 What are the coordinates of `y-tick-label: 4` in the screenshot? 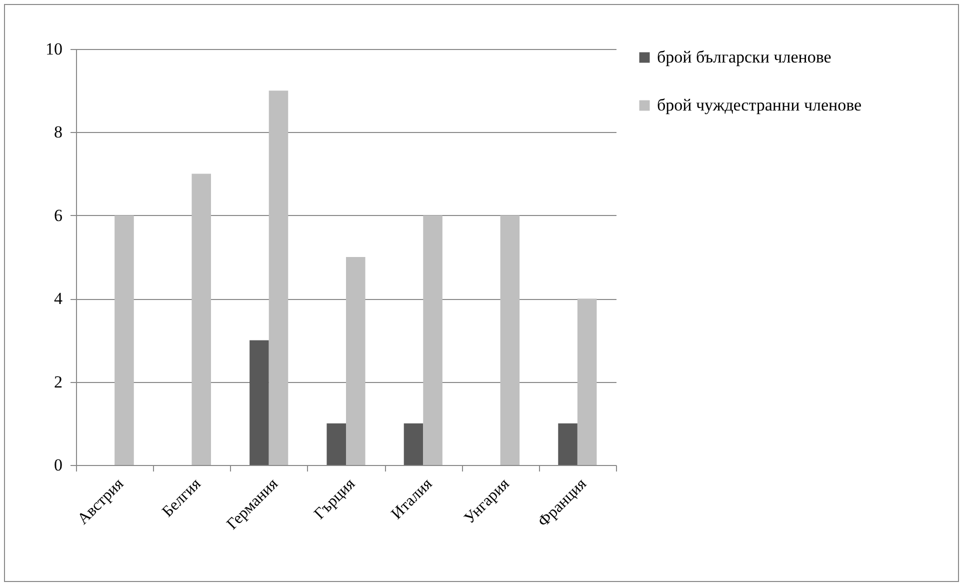 It's located at (58, 298).